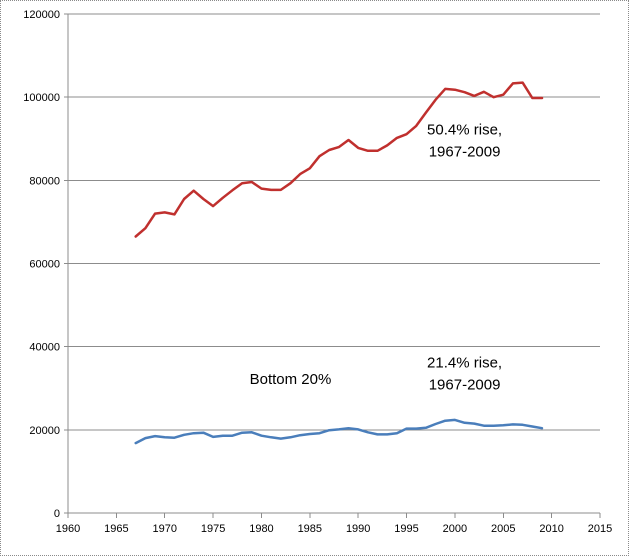  What do you see at coordinates (503, 529) in the screenshot?
I see `x-tick-label: 2005` at bounding box center [503, 529].